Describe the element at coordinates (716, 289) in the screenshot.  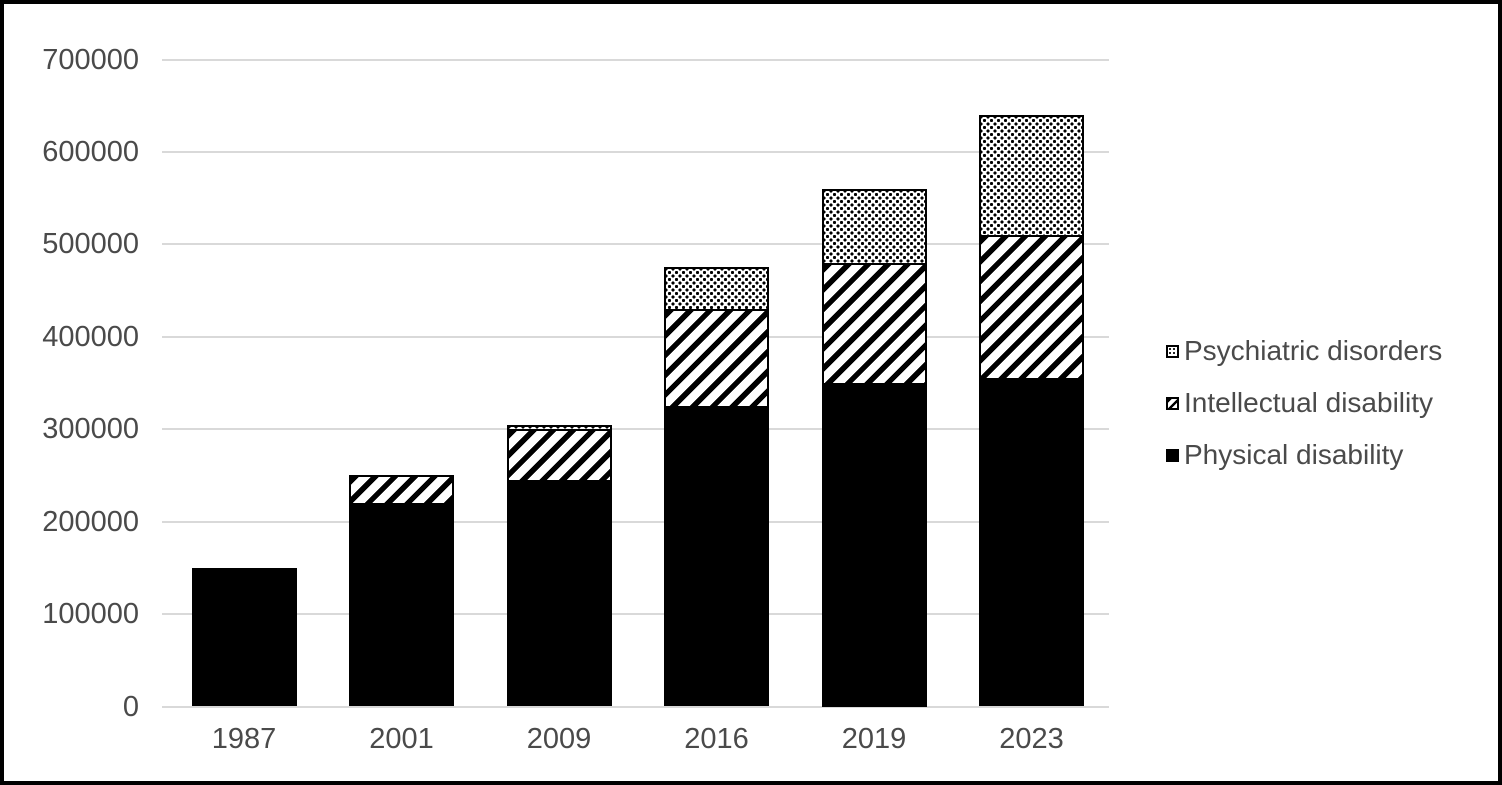
I see `bar-segment-2016-psychiatric-disorders` at that location.